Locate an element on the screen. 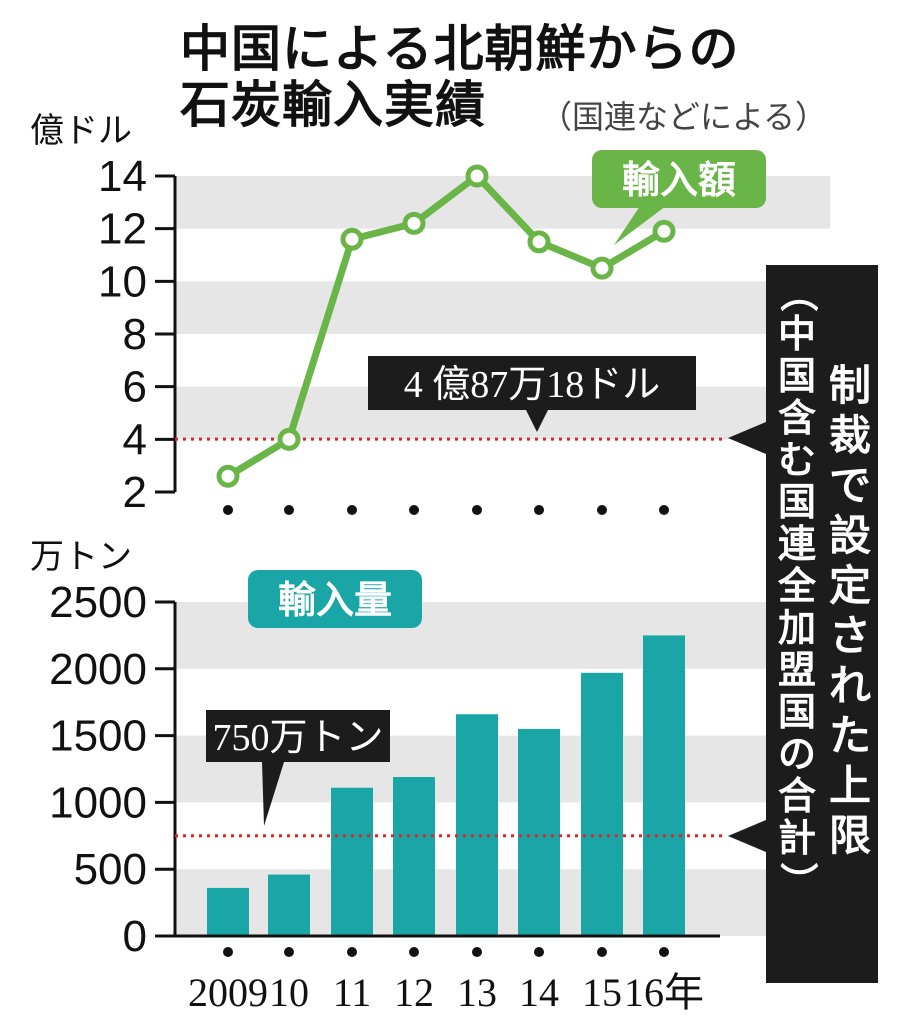  sanction-note-sub-char: 中 is located at coordinates (797, 334).